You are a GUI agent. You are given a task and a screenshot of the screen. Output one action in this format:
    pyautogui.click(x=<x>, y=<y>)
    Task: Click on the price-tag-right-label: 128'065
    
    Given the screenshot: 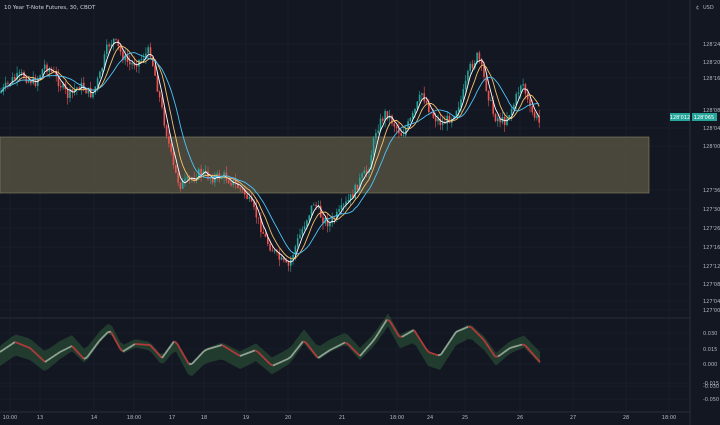 What is the action you would take?
    pyautogui.click(x=704, y=118)
    